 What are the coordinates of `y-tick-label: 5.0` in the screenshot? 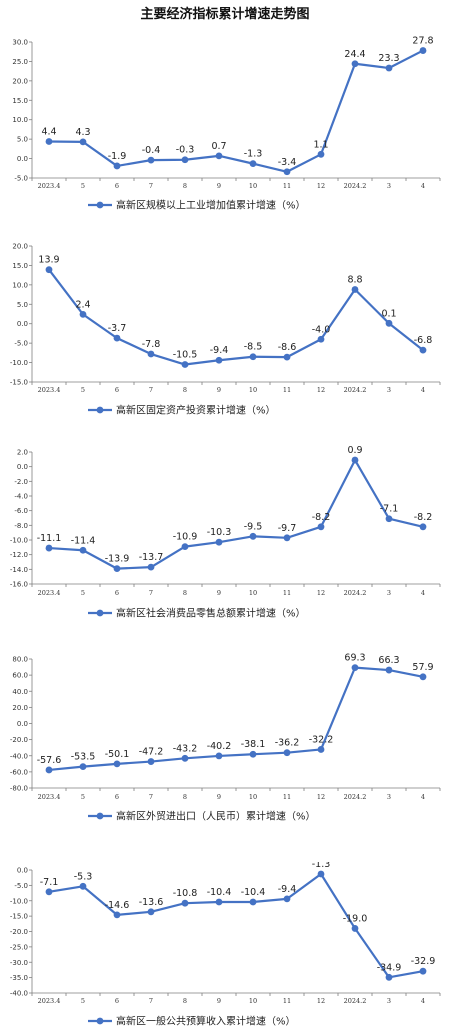 It's located at (22, 305).